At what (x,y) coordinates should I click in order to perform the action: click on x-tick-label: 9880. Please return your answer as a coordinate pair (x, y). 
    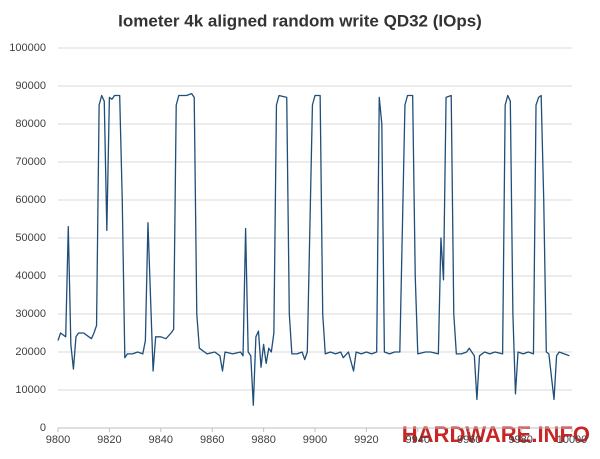
    Looking at the image, I should click on (263, 440).